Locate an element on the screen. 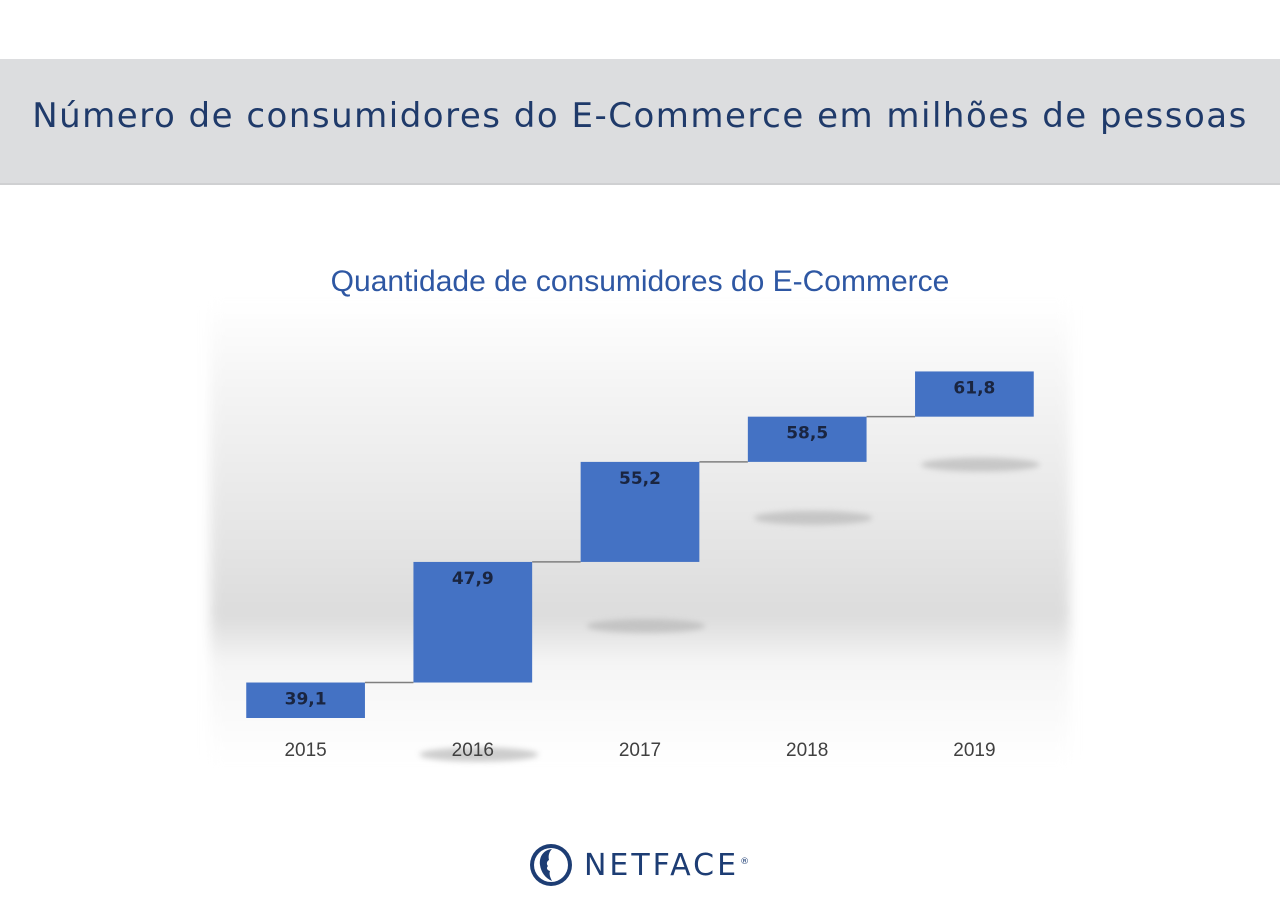 This screenshot has width=1280, height=921. data-label-2019: 61,8 is located at coordinates (974, 388).